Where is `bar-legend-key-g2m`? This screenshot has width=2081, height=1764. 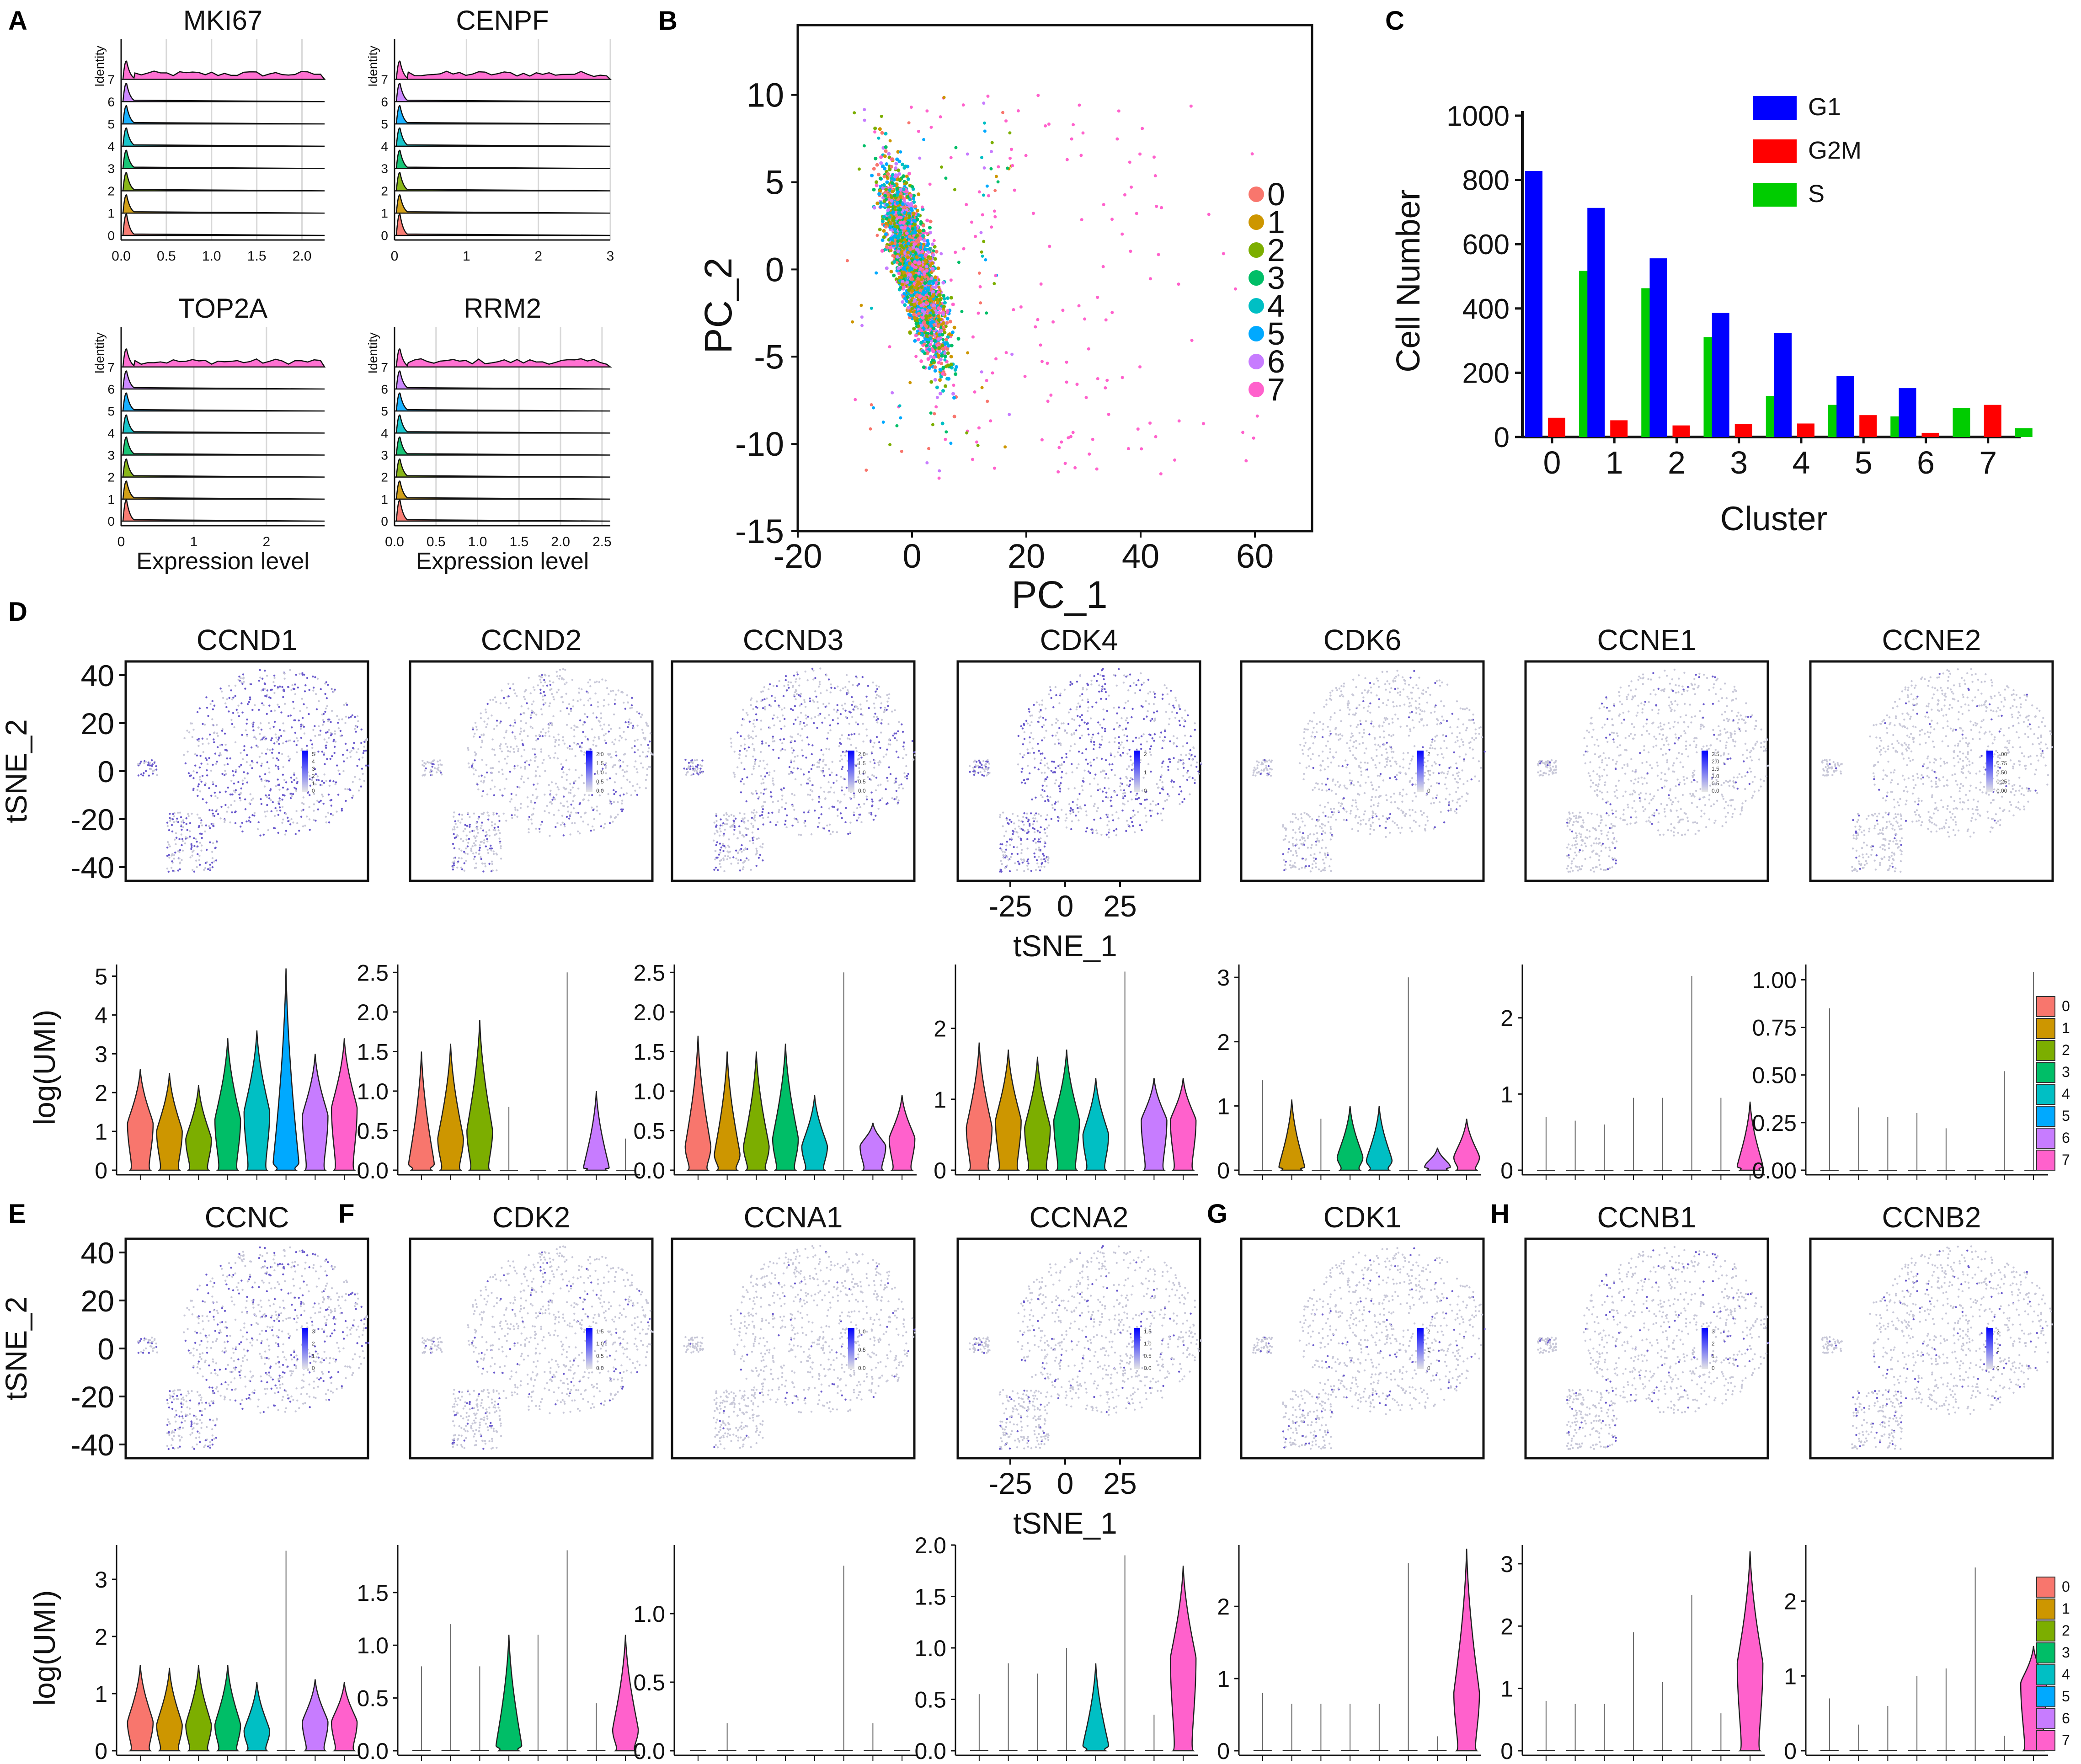
bar-legend-key-g2m is located at coordinates (1775, 151).